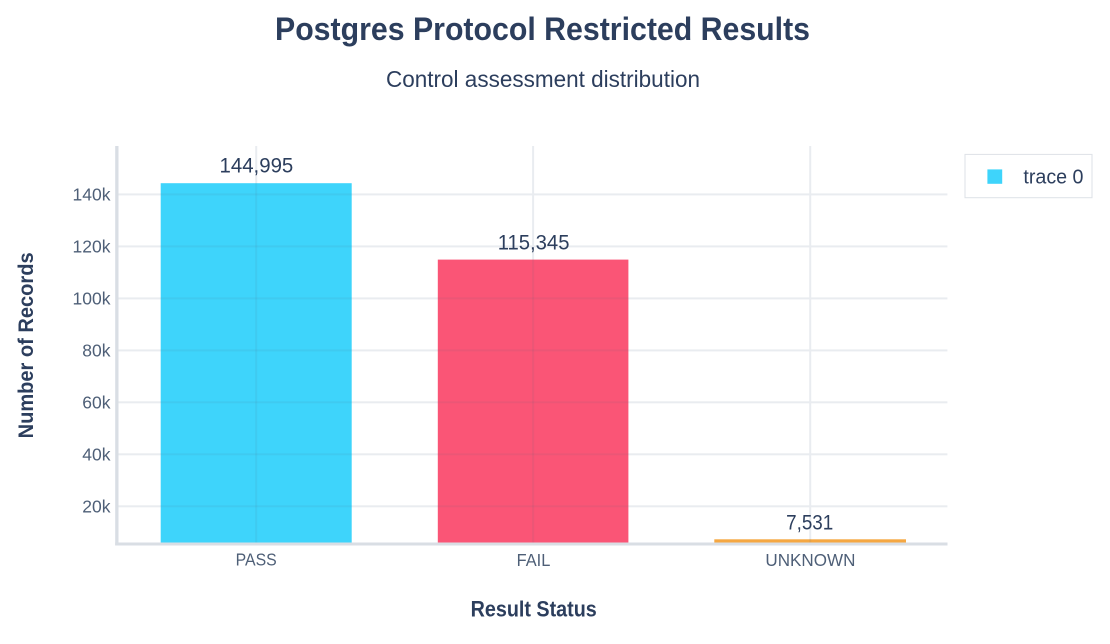 This screenshot has height=644, width=1110. I want to click on svg-text: 60k, so click(96, 403).